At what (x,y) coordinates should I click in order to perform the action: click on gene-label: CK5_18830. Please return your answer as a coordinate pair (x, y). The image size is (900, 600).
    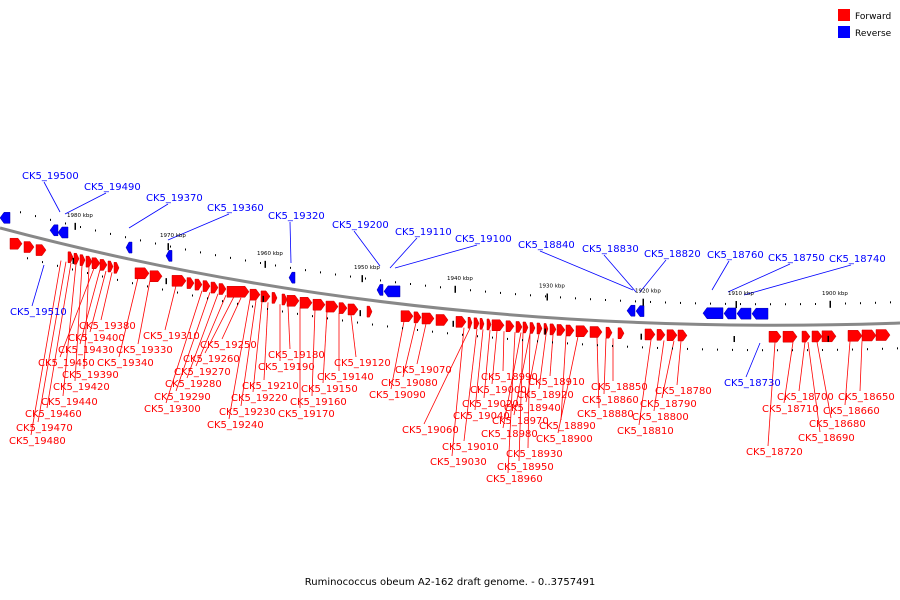
    Looking at the image, I should click on (610, 249).